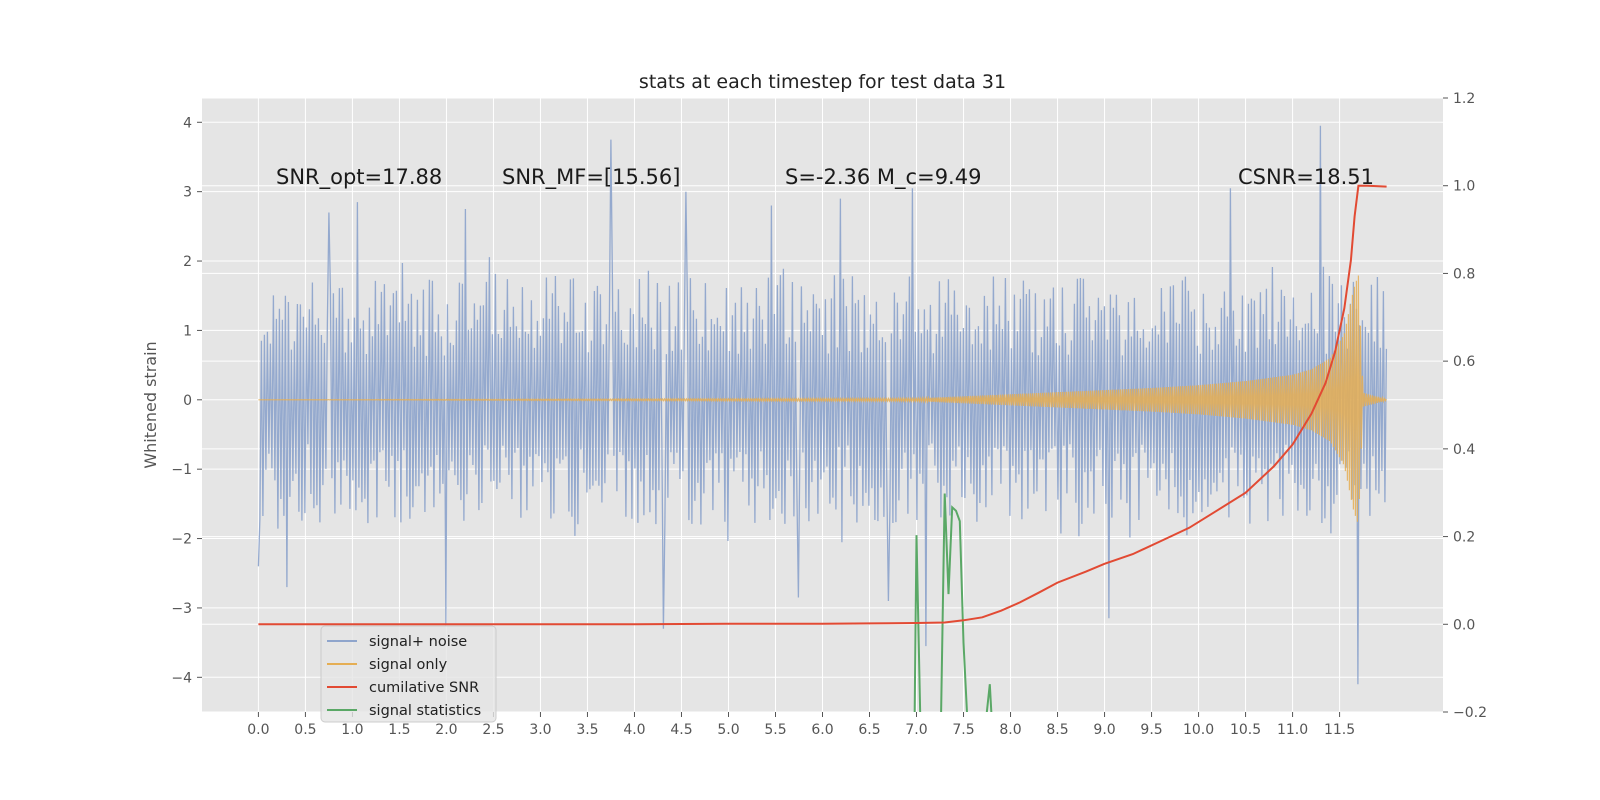  Describe the element at coordinates (187, 262) in the screenshot. I see `y-tick-label: 2` at that location.